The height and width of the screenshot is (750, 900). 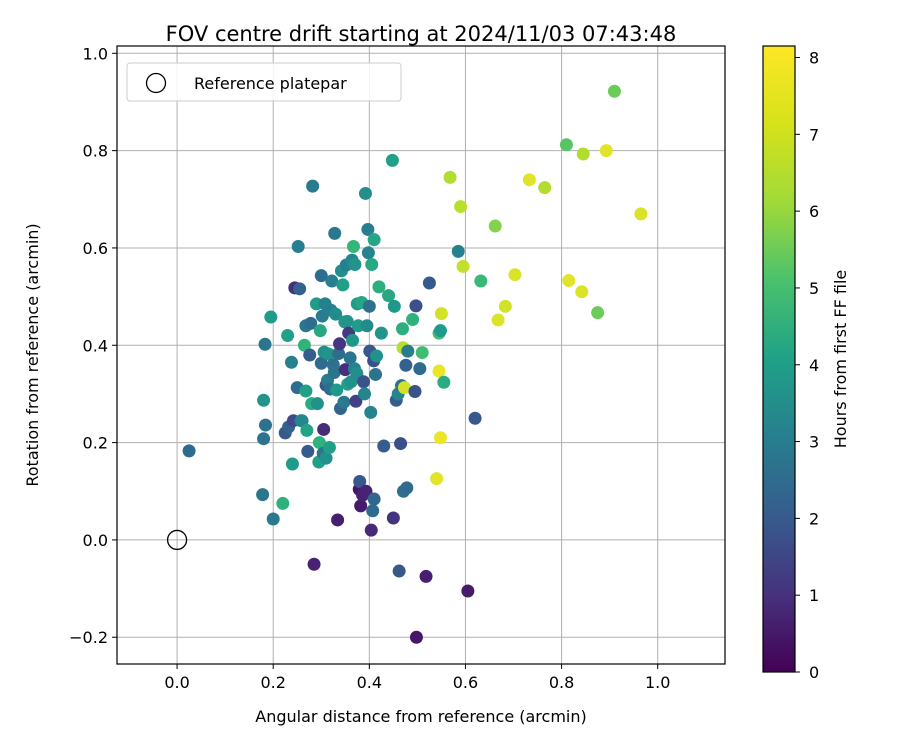 I want to click on y-axis-ticks: −0.2 0.0 0.2 0.4 0.6 0.8 1.0, so click(x=93, y=345).